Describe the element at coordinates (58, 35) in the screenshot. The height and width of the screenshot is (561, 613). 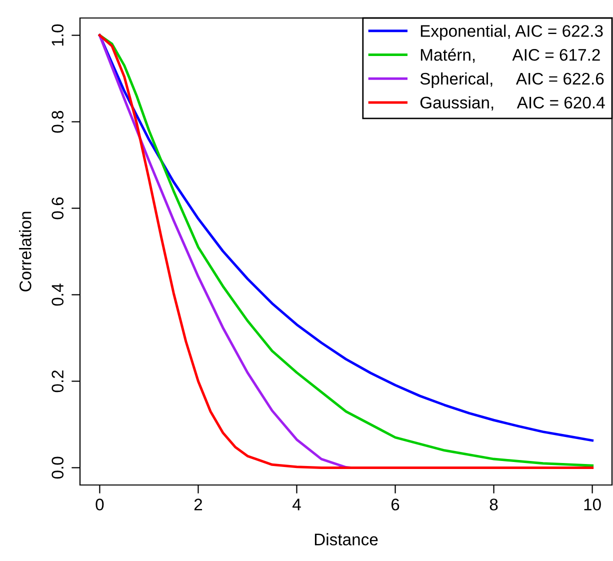
I see `y-tick-label: 1.0` at that location.